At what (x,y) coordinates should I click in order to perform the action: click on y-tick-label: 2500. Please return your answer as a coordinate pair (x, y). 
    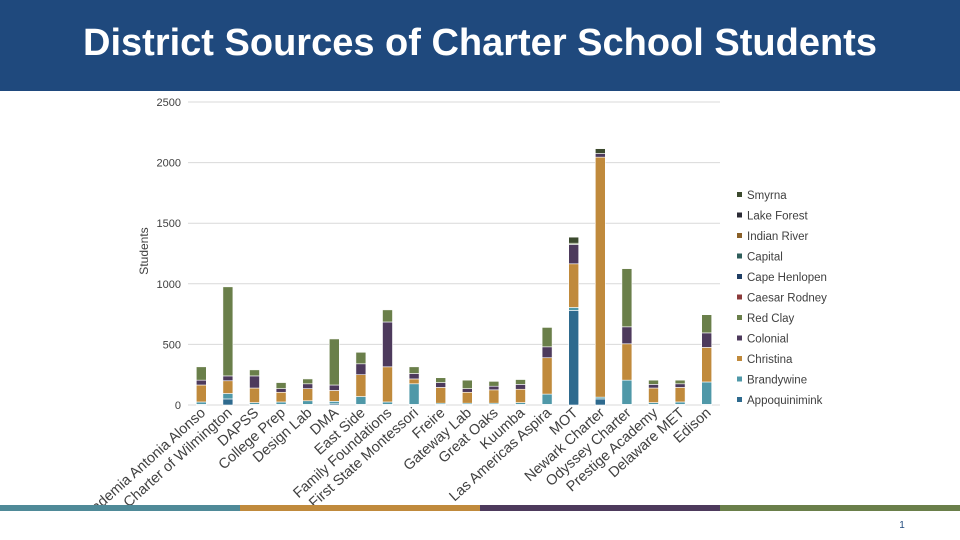
    Looking at the image, I should click on (169, 103).